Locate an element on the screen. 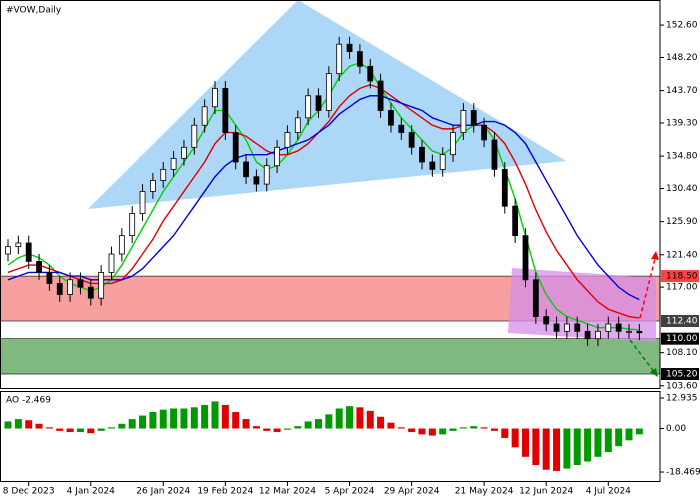 This screenshot has width=700, height=500. price-channel is located at coordinates (582, 305).